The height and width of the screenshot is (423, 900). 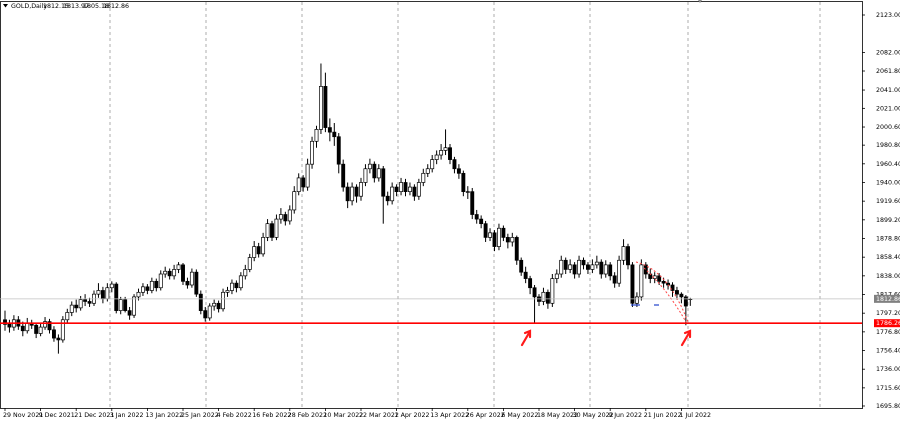 I want to click on x-tick-label: 29 Nov 2021, so click(x=23, y=415).